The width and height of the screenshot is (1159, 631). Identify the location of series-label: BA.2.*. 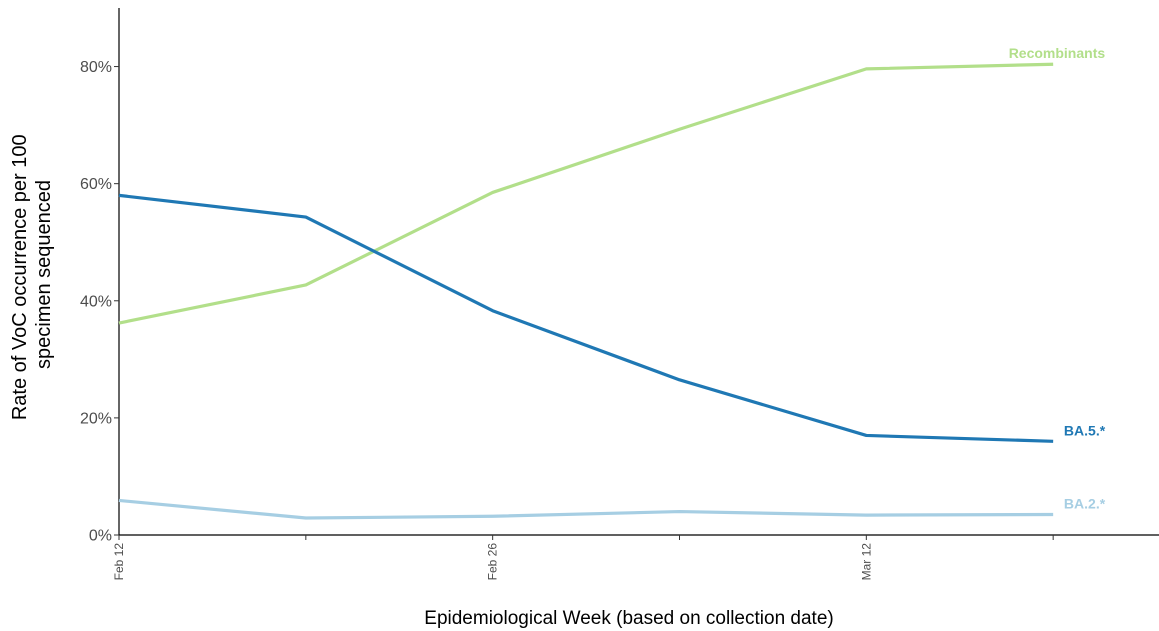
(1085, 504).